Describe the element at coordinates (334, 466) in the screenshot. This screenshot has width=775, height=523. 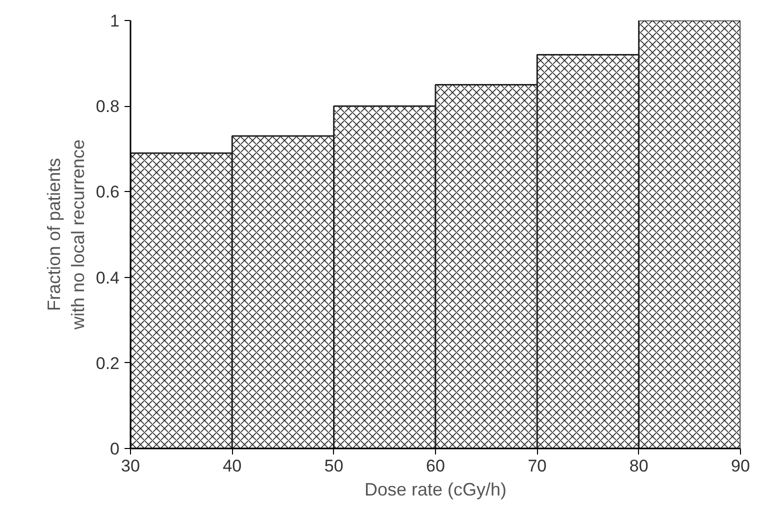
I see `x-tick-label: 50` at that location.